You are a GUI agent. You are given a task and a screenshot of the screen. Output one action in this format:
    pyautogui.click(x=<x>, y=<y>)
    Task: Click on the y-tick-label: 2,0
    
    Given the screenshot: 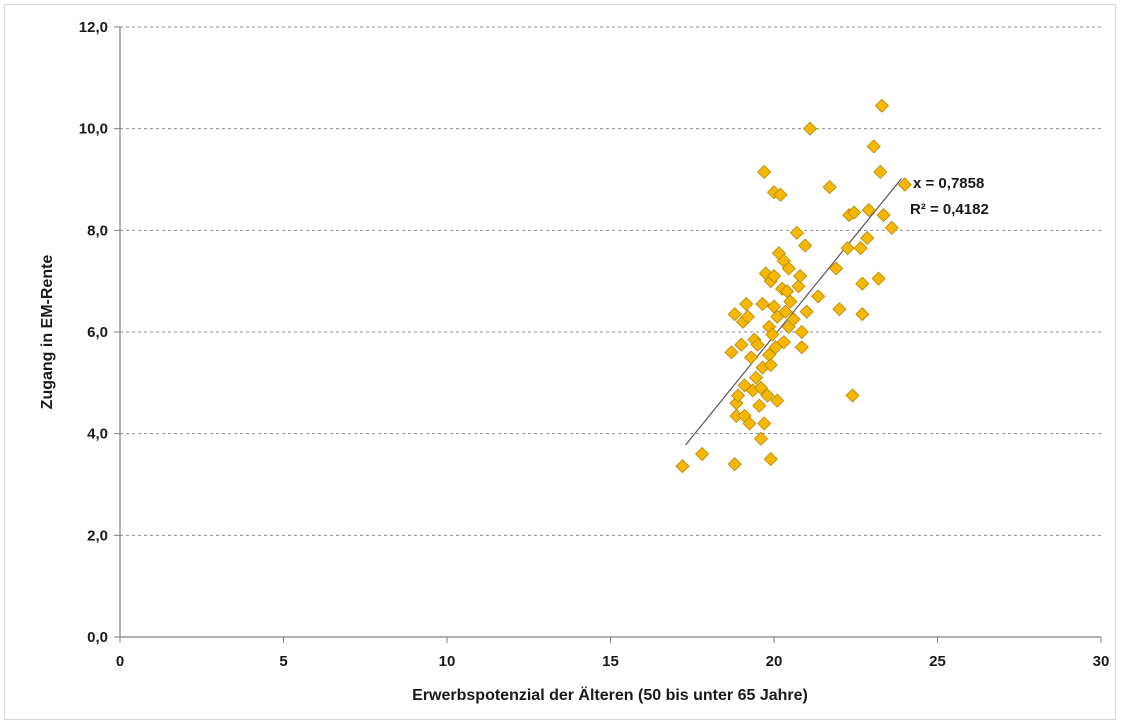 What is the action you would take?
    pyautogui.click(x=97, y=535)
    